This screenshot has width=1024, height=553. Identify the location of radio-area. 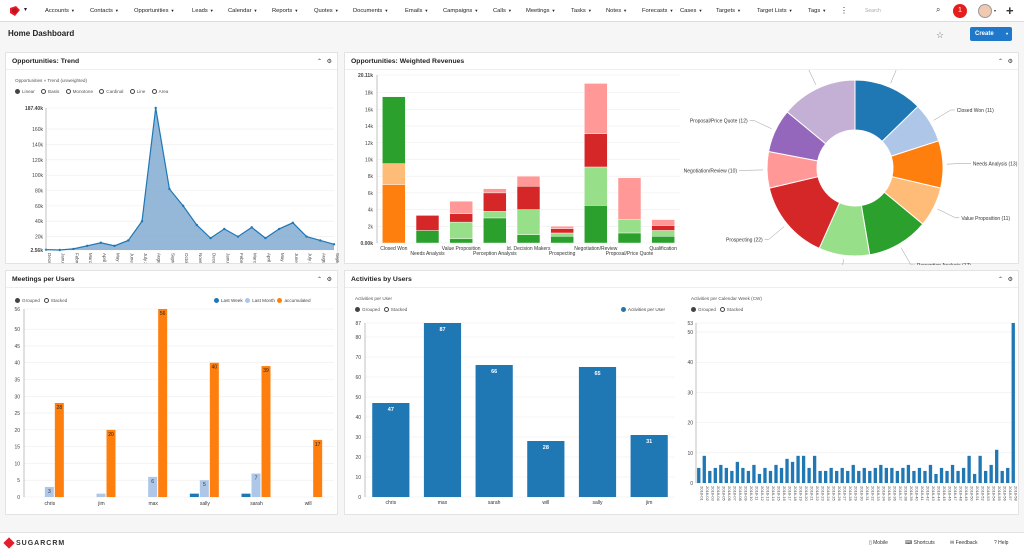
(154, 91).